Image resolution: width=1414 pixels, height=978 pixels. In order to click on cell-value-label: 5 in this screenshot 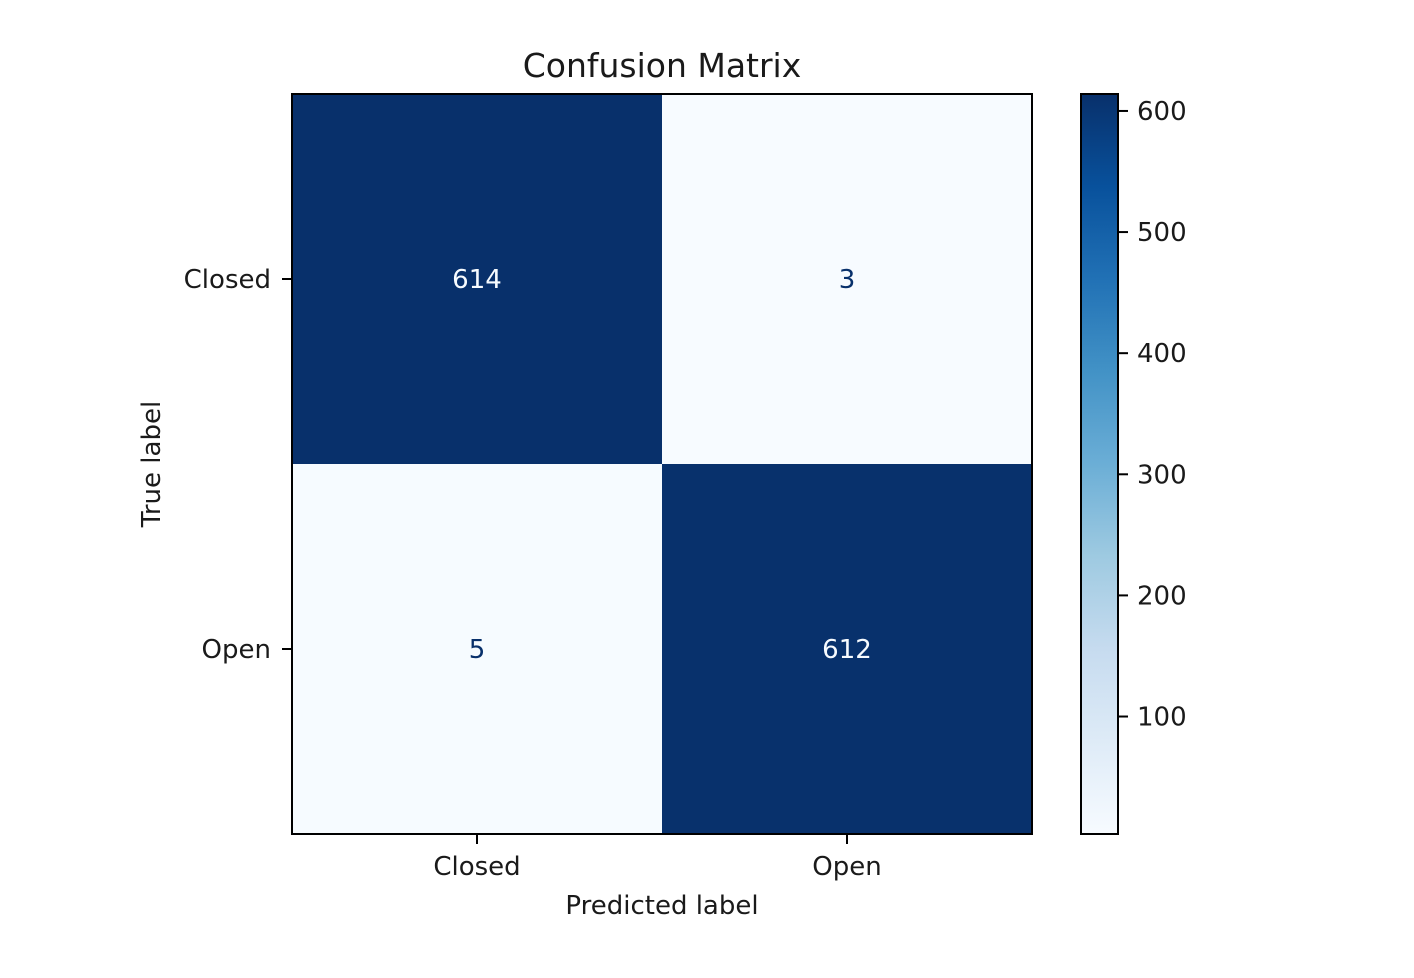, I will do `click(477, 650)`.